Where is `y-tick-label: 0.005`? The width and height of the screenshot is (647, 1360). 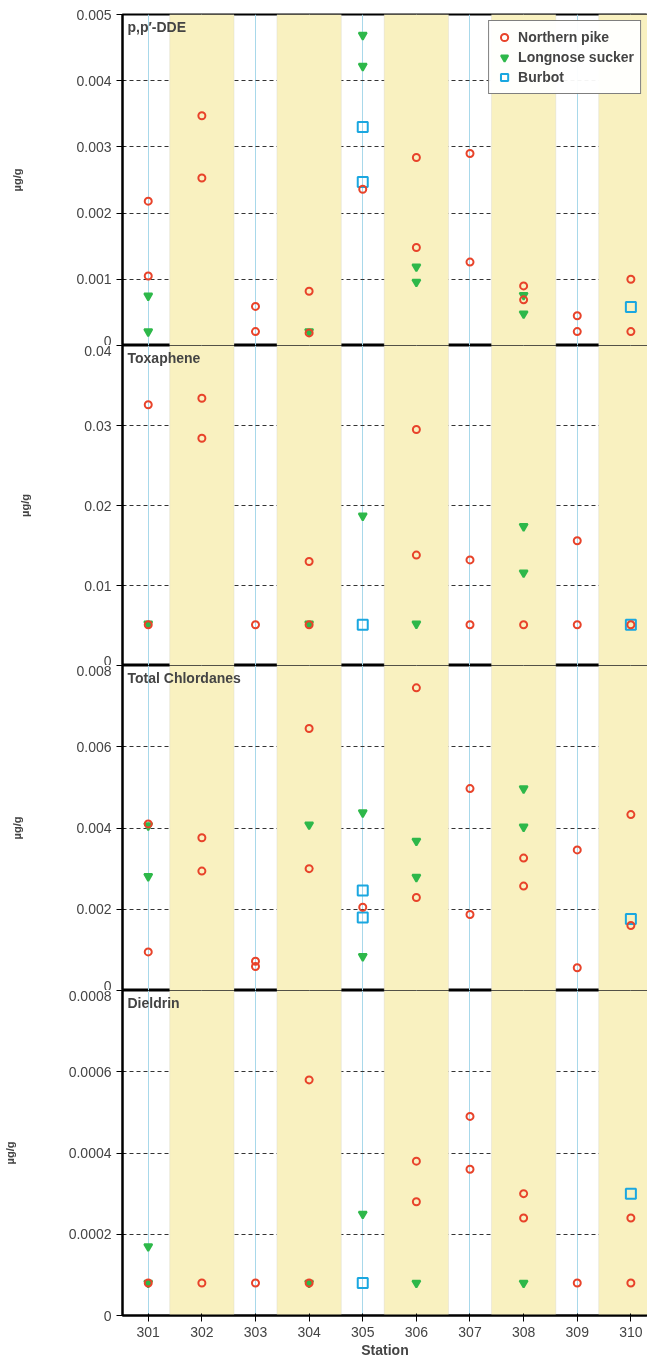
y-tick-label: 0.005 is located at coordinates (94, 14).